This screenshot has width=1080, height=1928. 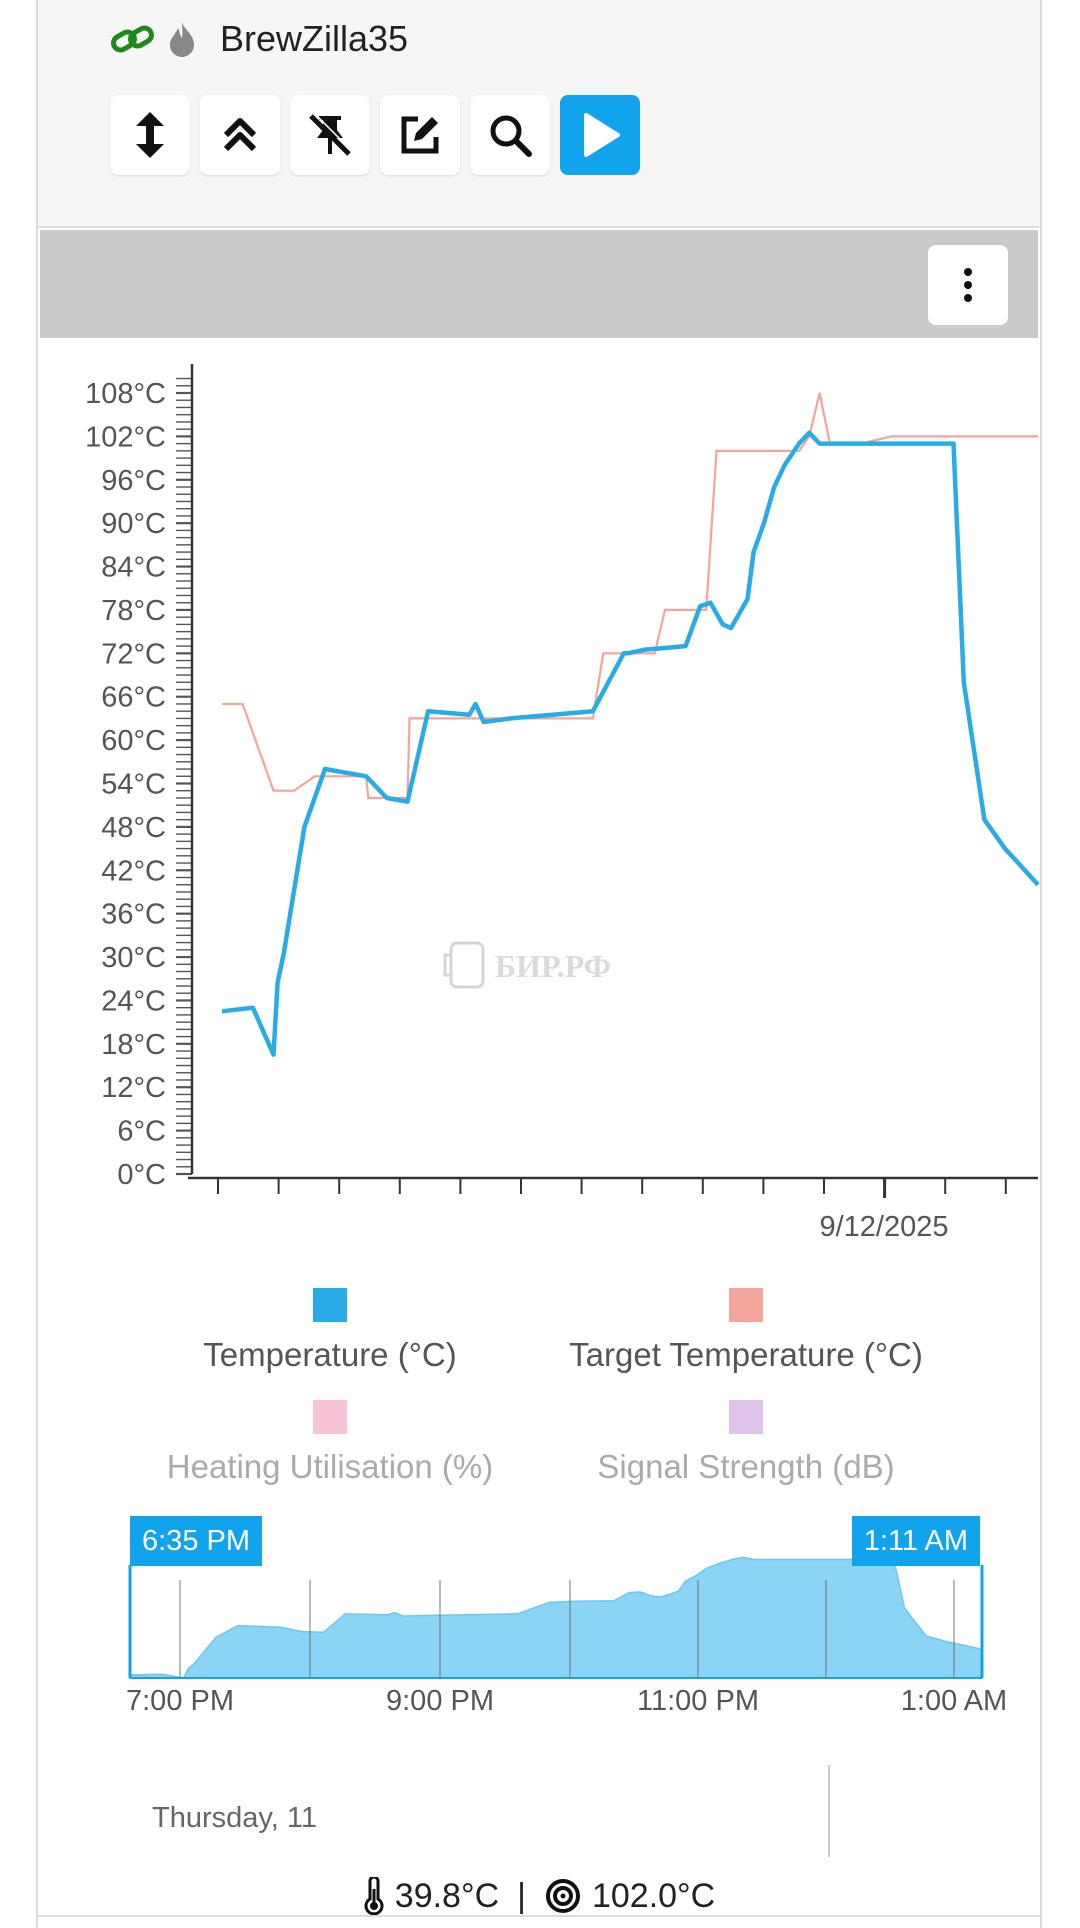 I want to click on y-tick-label: 36°C, so click(x=133, y=915).